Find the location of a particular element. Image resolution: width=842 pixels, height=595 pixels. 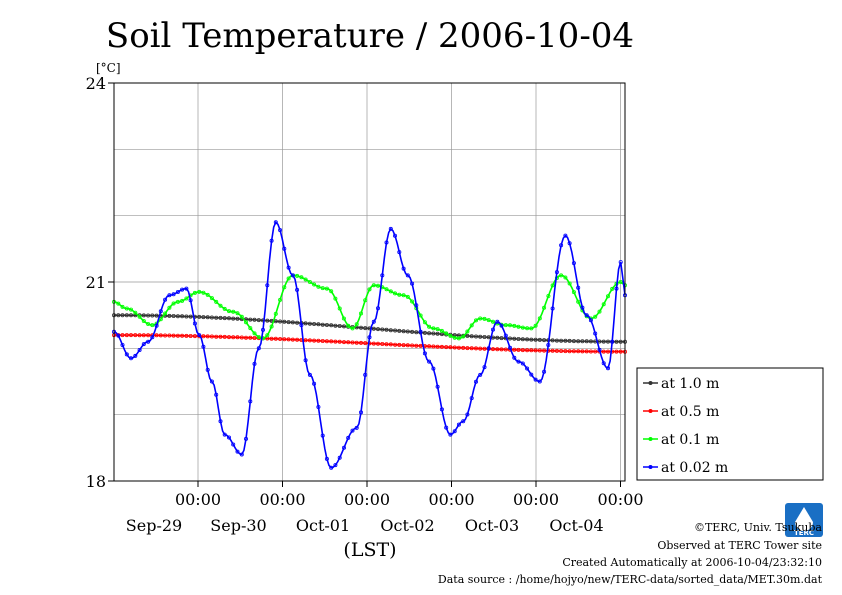

x-tick-date: Oct-02 is located at coordinates (407, 525).